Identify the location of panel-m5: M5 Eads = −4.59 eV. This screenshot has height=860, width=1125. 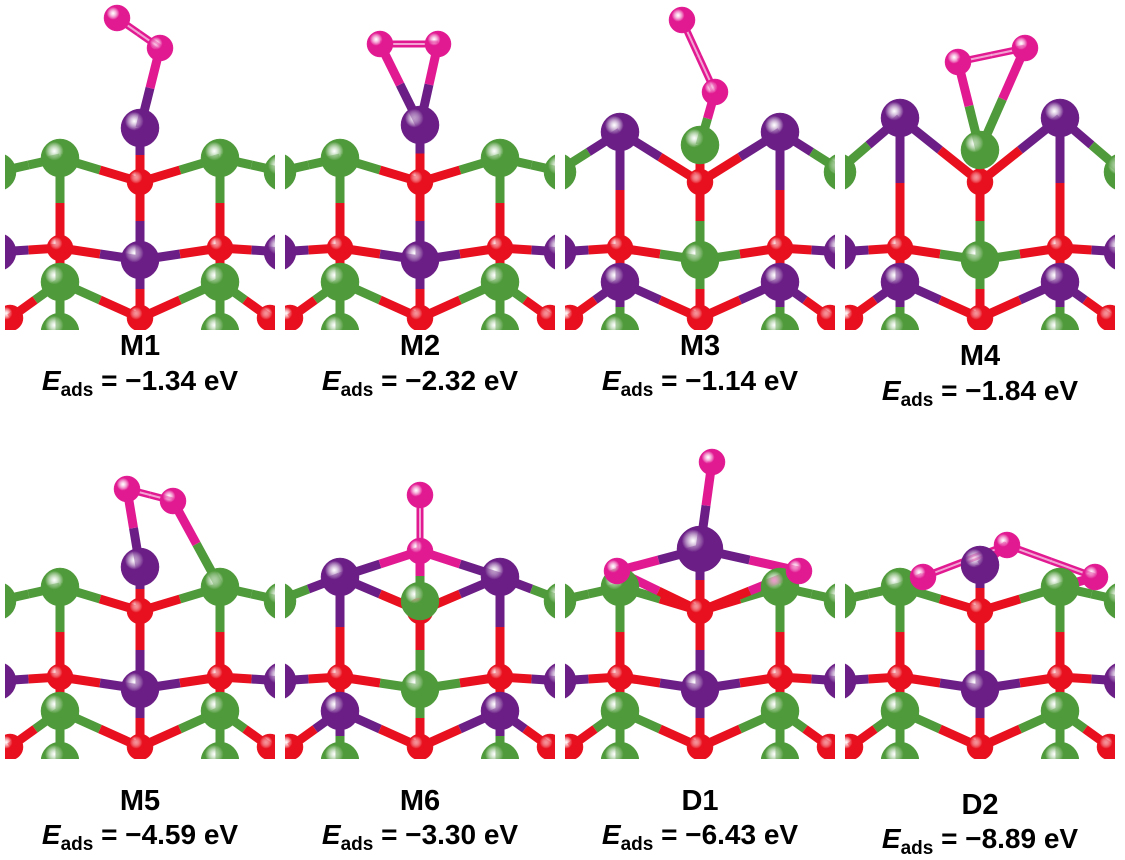
(140, 643).